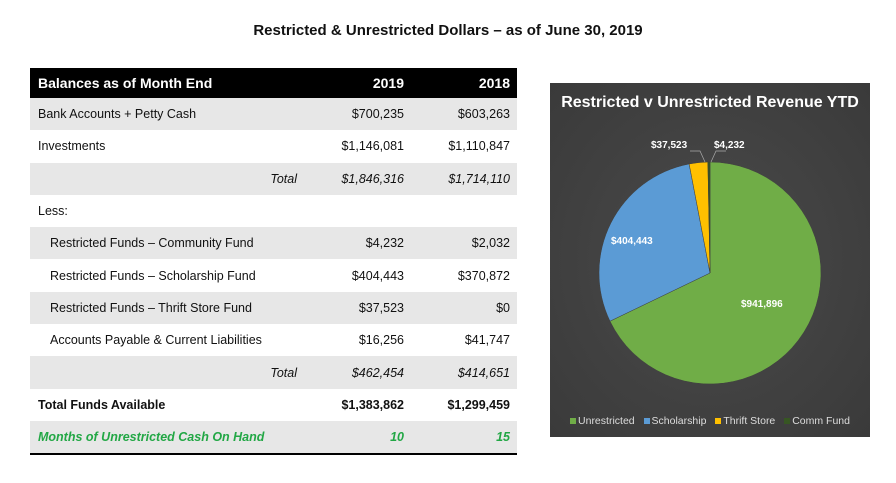 Image resolution: width=896 pixels, height=483 pixels. What do you see at coordinates (384, 243) in the screenshot?
I see `value-2019: $4,232` at bounding box center [384, 243].